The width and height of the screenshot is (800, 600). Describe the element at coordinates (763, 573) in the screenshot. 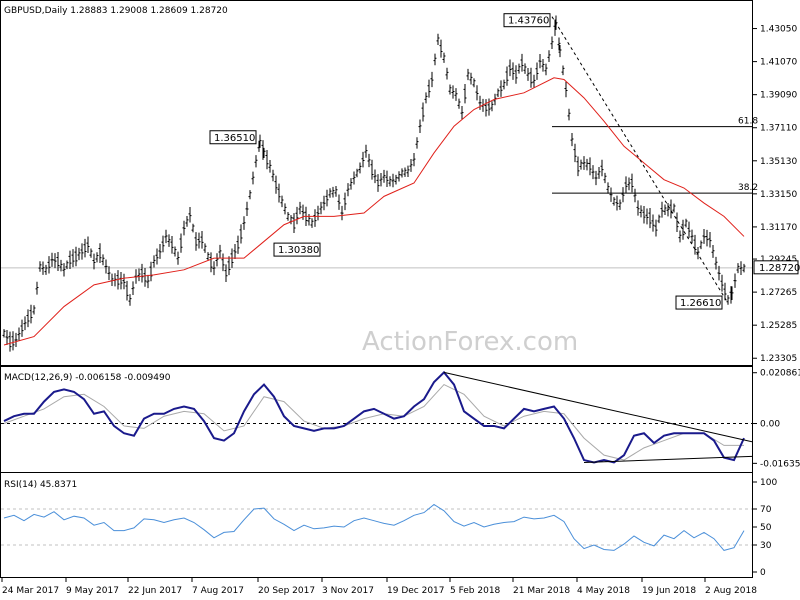

I see `rsi-tick-label: 0` at that location.